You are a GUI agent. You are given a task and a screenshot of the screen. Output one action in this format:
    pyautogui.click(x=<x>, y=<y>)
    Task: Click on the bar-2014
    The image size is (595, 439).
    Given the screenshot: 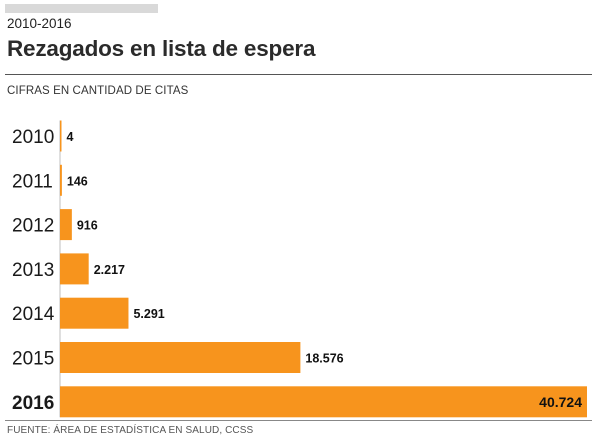 What is the action you would take?
    pyautogui.click(x=94, y=313)
    